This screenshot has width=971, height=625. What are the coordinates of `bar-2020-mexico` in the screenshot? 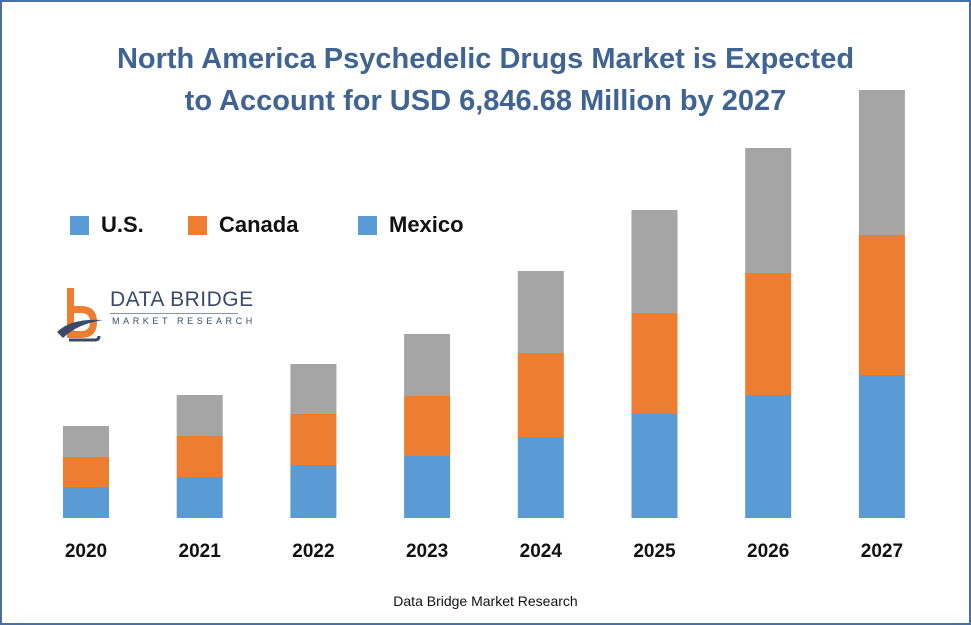 It's located at (86, 441).